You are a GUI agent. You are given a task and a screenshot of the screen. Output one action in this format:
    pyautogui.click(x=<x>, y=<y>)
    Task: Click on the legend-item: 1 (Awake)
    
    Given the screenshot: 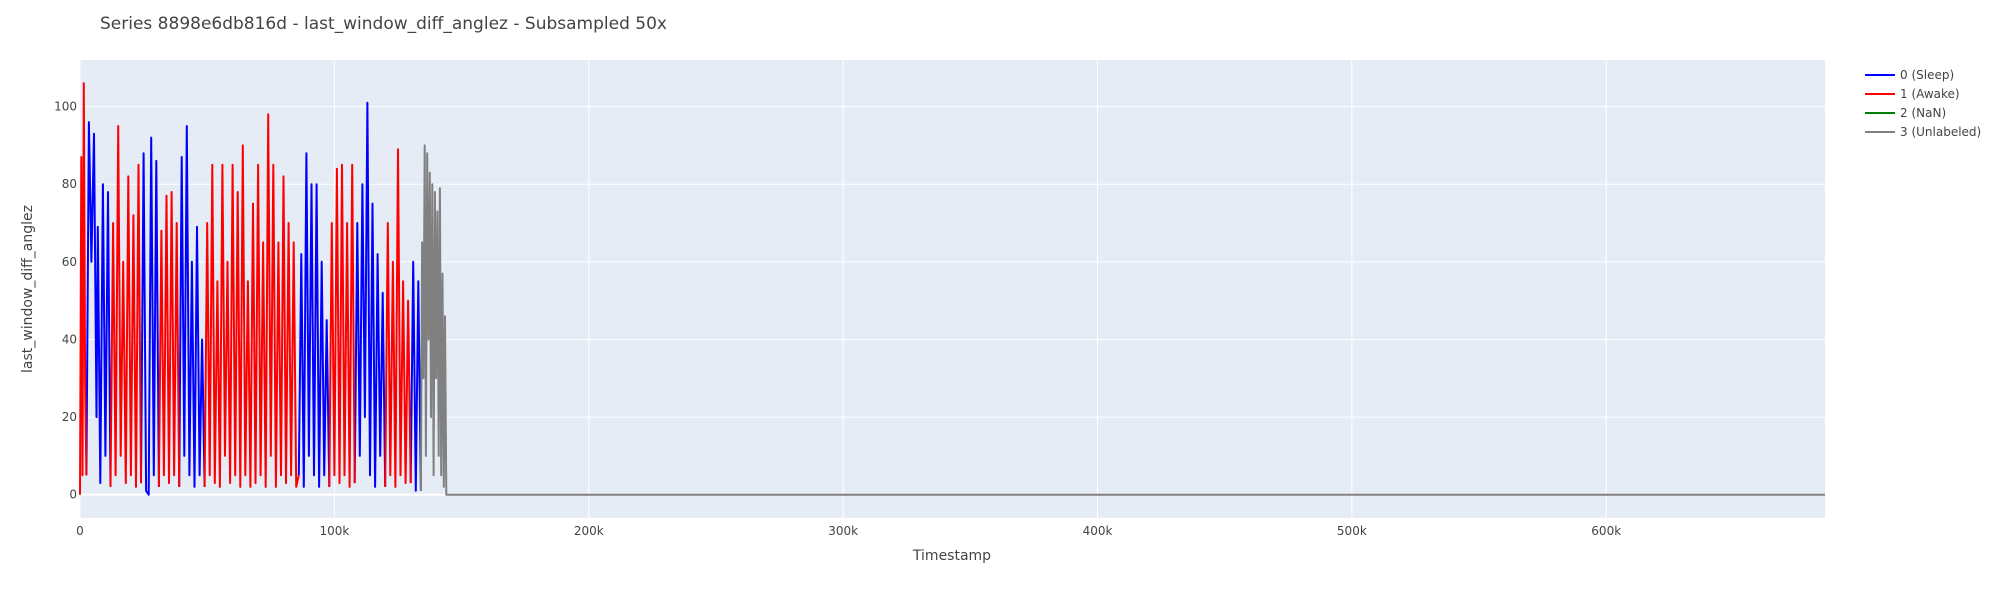 What is the action you would take?
    pyautogui.click(x=1912, y=94)
    